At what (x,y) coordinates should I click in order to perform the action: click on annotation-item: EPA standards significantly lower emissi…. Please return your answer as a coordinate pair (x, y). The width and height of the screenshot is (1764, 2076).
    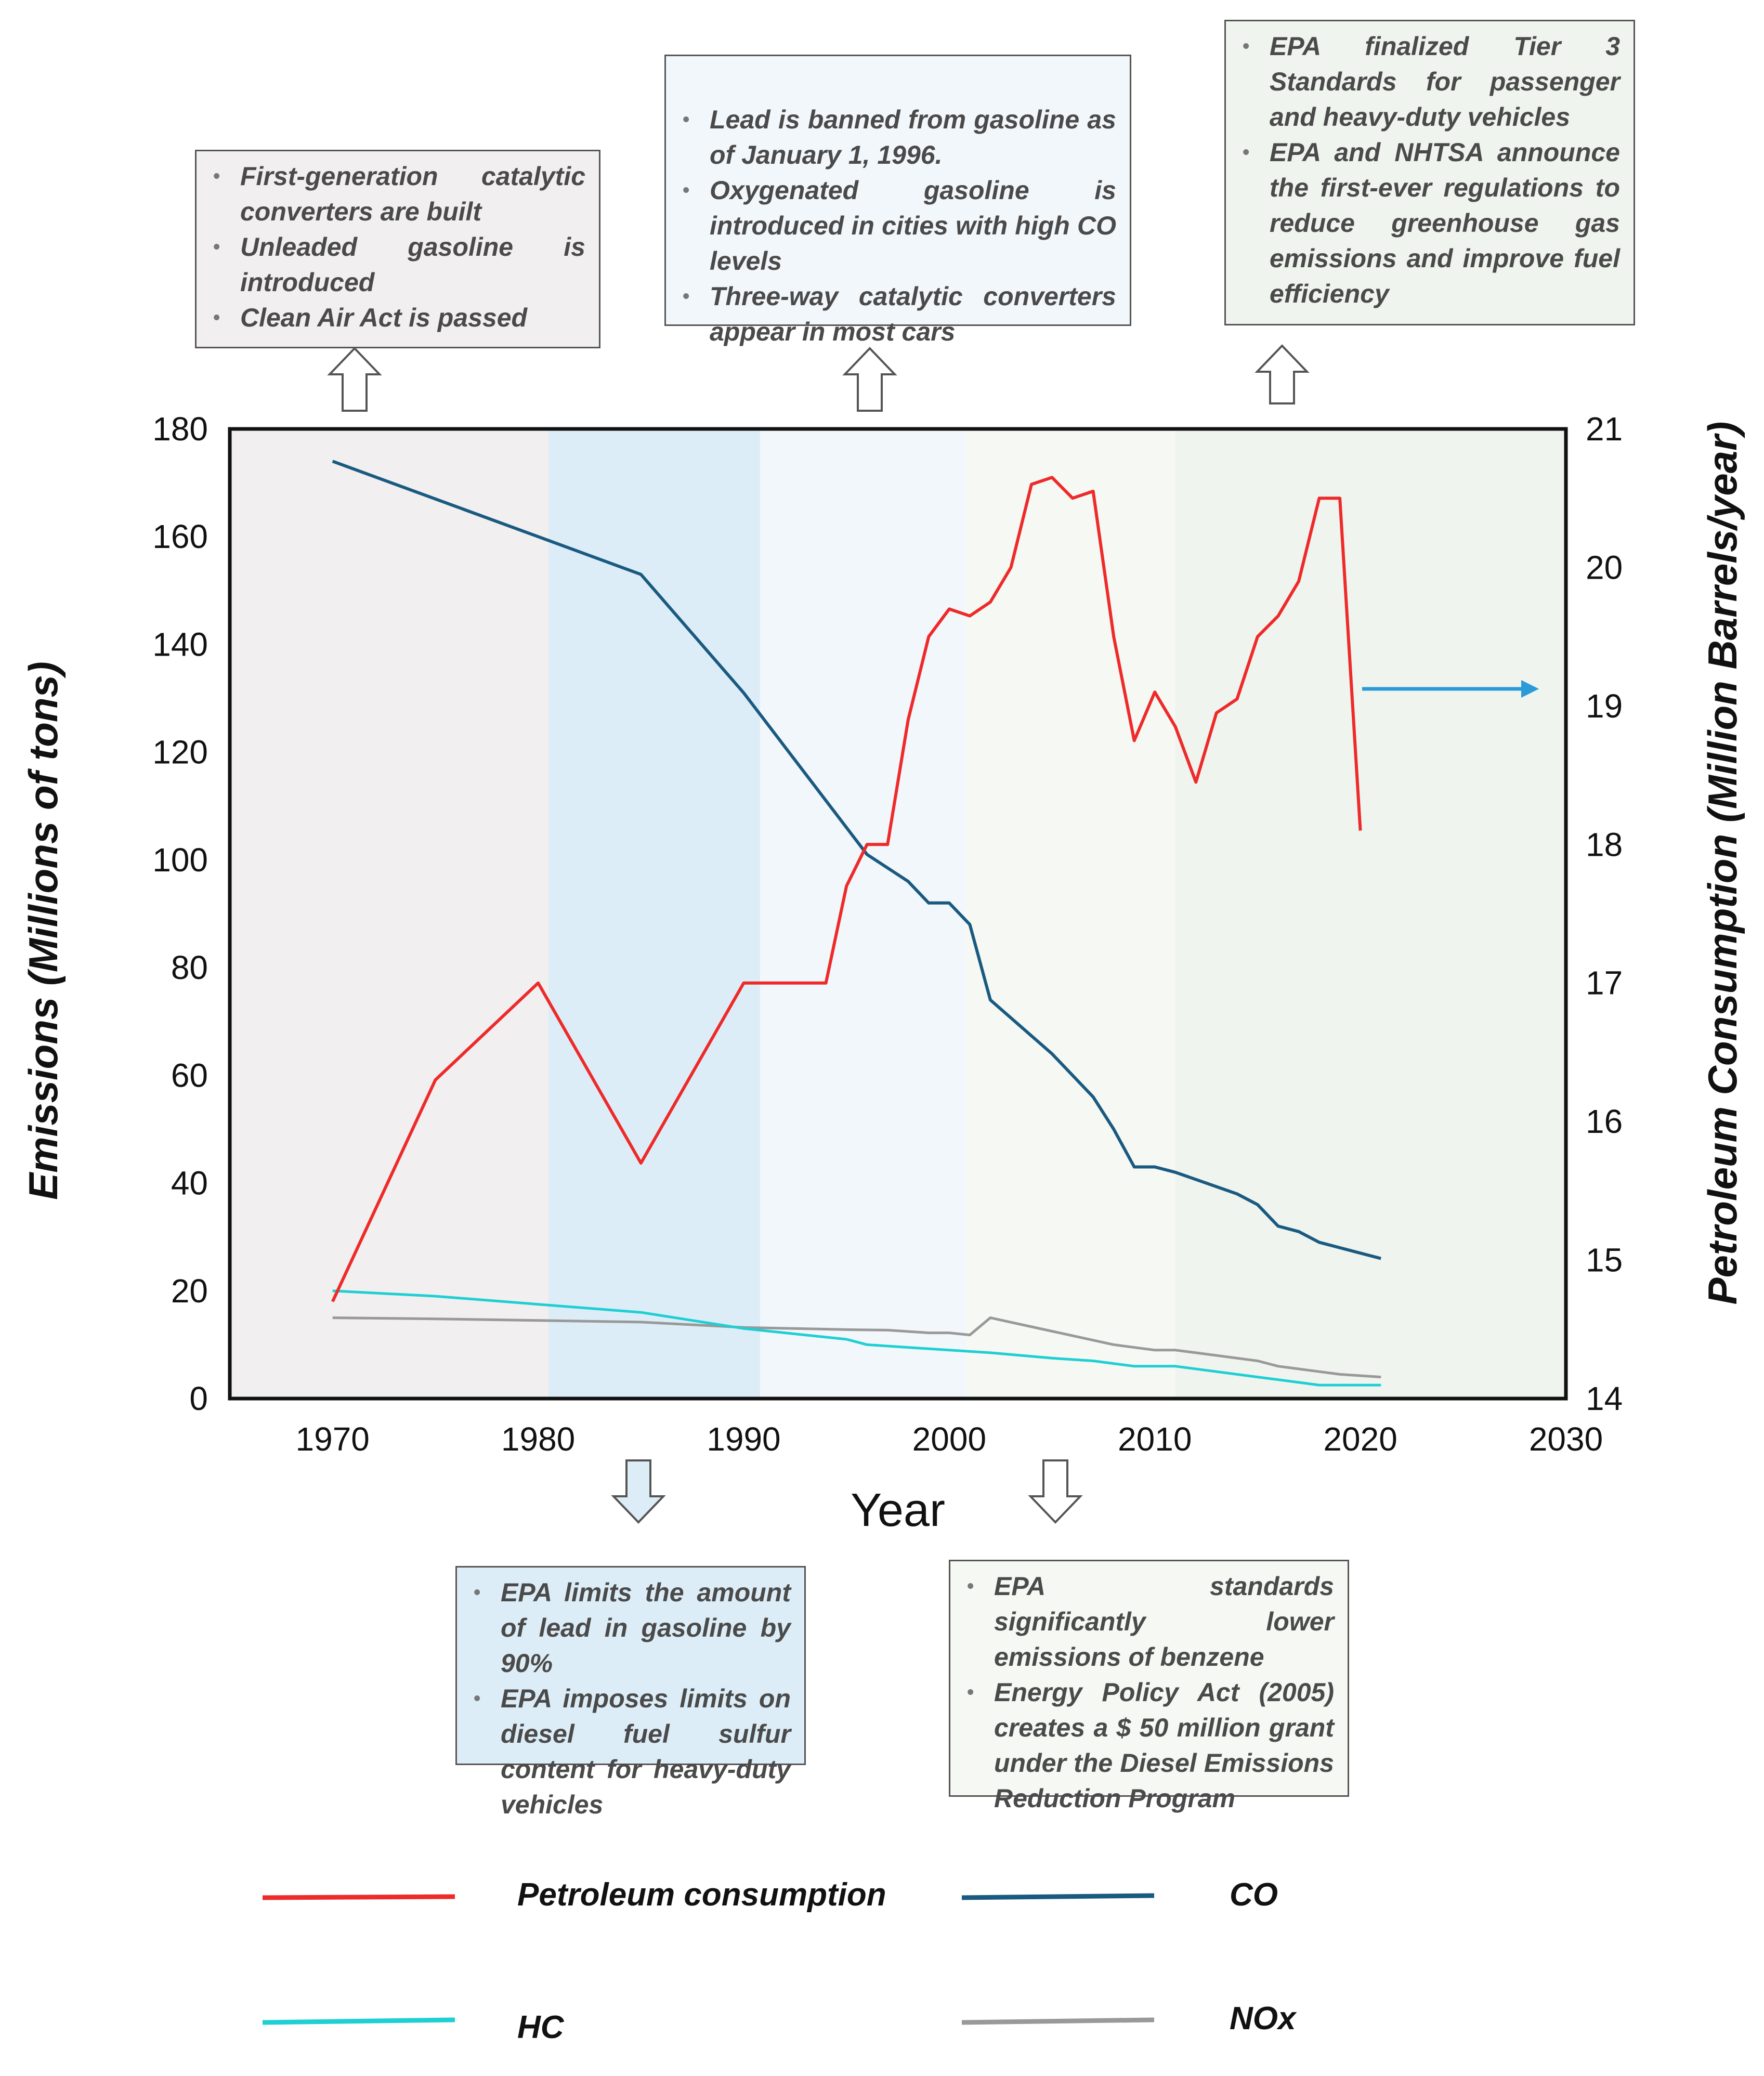
    Looking at the image, I should click on (1149, 1622).